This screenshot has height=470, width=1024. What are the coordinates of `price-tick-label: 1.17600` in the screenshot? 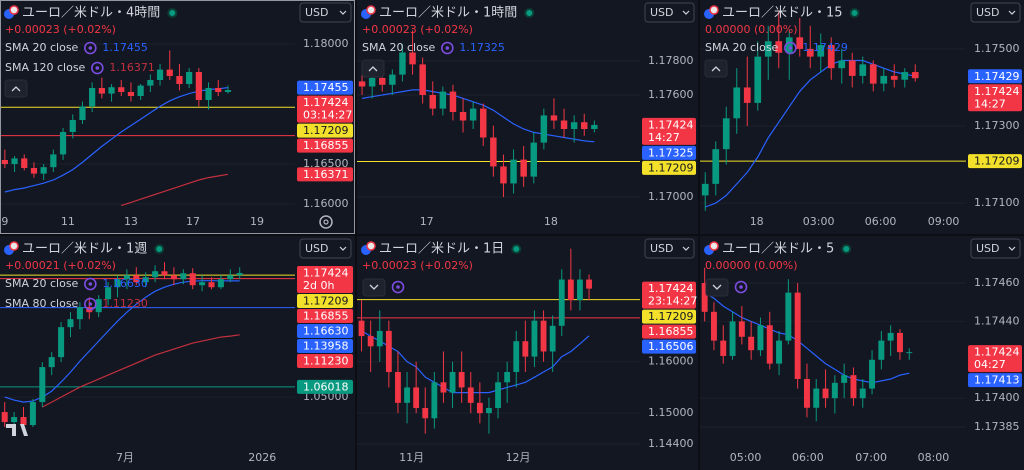 It's located at (671, 94).